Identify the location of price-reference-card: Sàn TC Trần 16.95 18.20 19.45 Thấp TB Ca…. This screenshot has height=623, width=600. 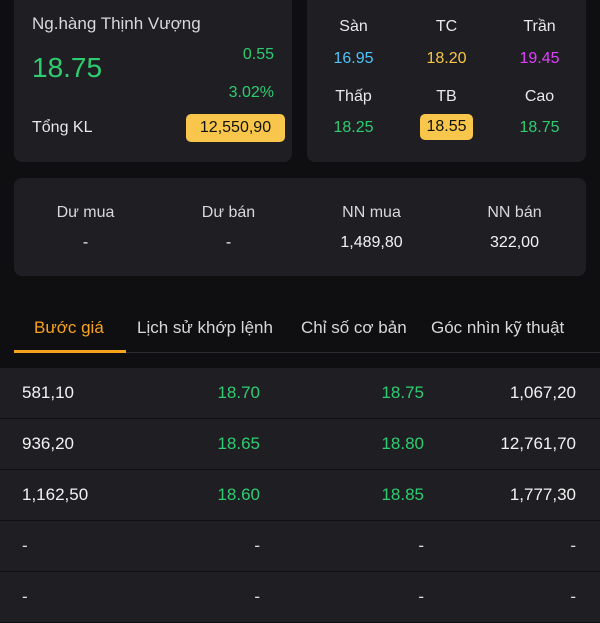
(446, 81).